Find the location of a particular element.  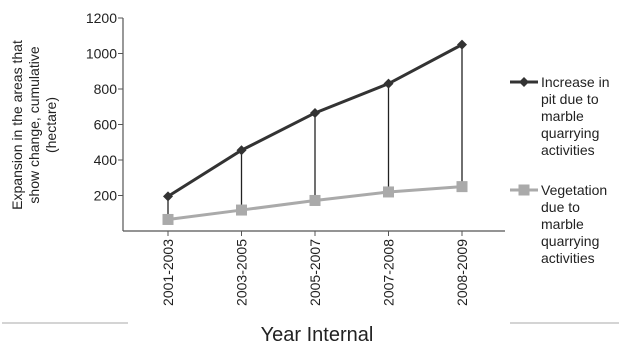

y-axis-label-line: (hectare) is located at coordinates (51, 125).